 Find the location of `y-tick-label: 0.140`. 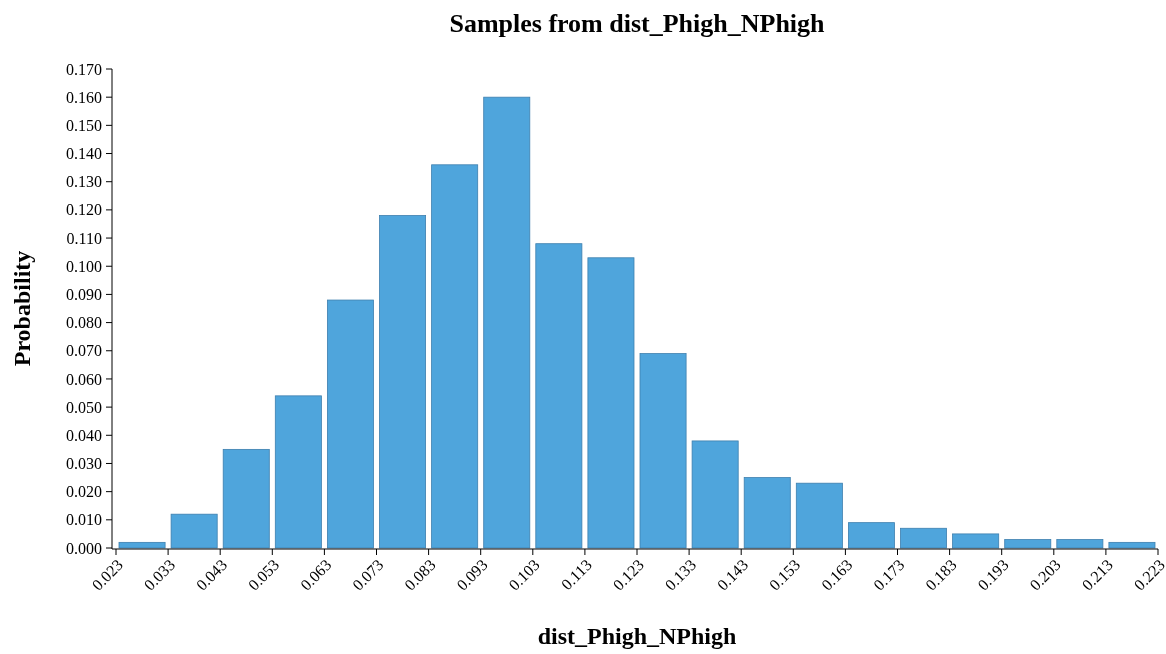

y-tick-label: 0.140 is located at coordinates (84, 154).